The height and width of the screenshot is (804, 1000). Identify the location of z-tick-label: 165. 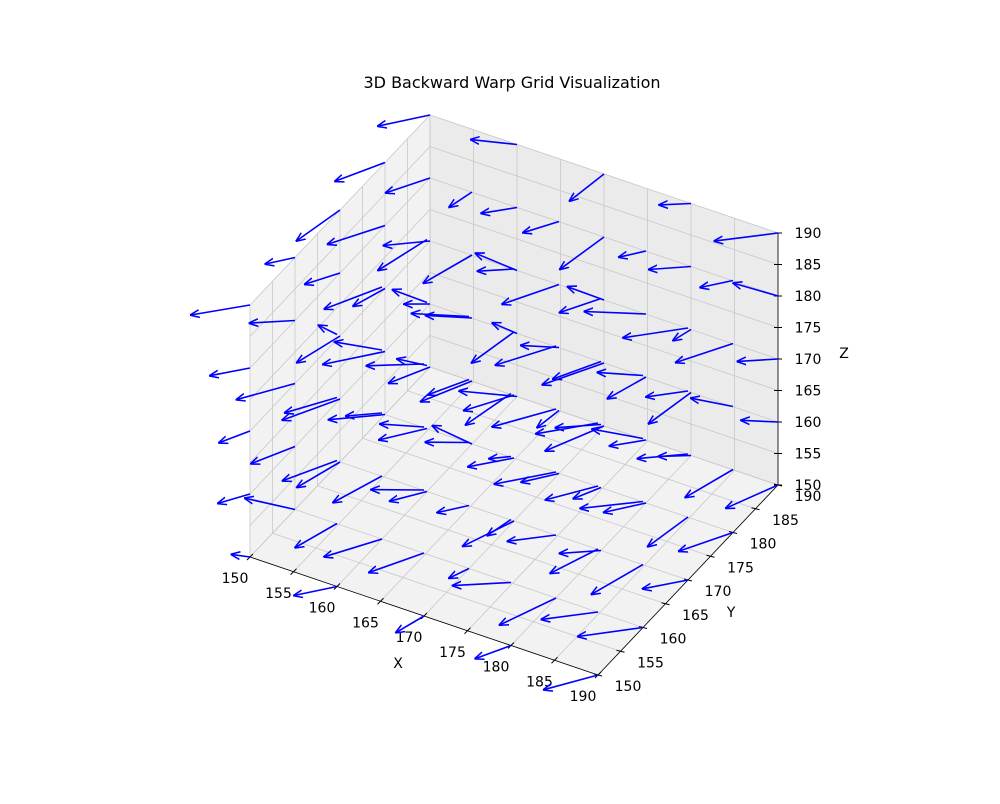
(808, 392).